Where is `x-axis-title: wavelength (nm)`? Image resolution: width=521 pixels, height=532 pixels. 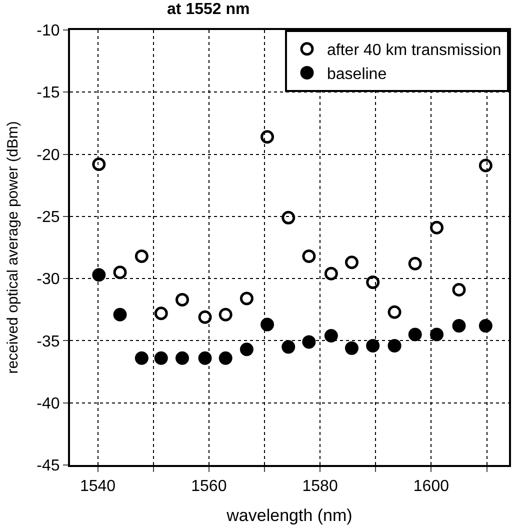
x-axis-title: wavelength (nm) is located at coordinates (289, 516).